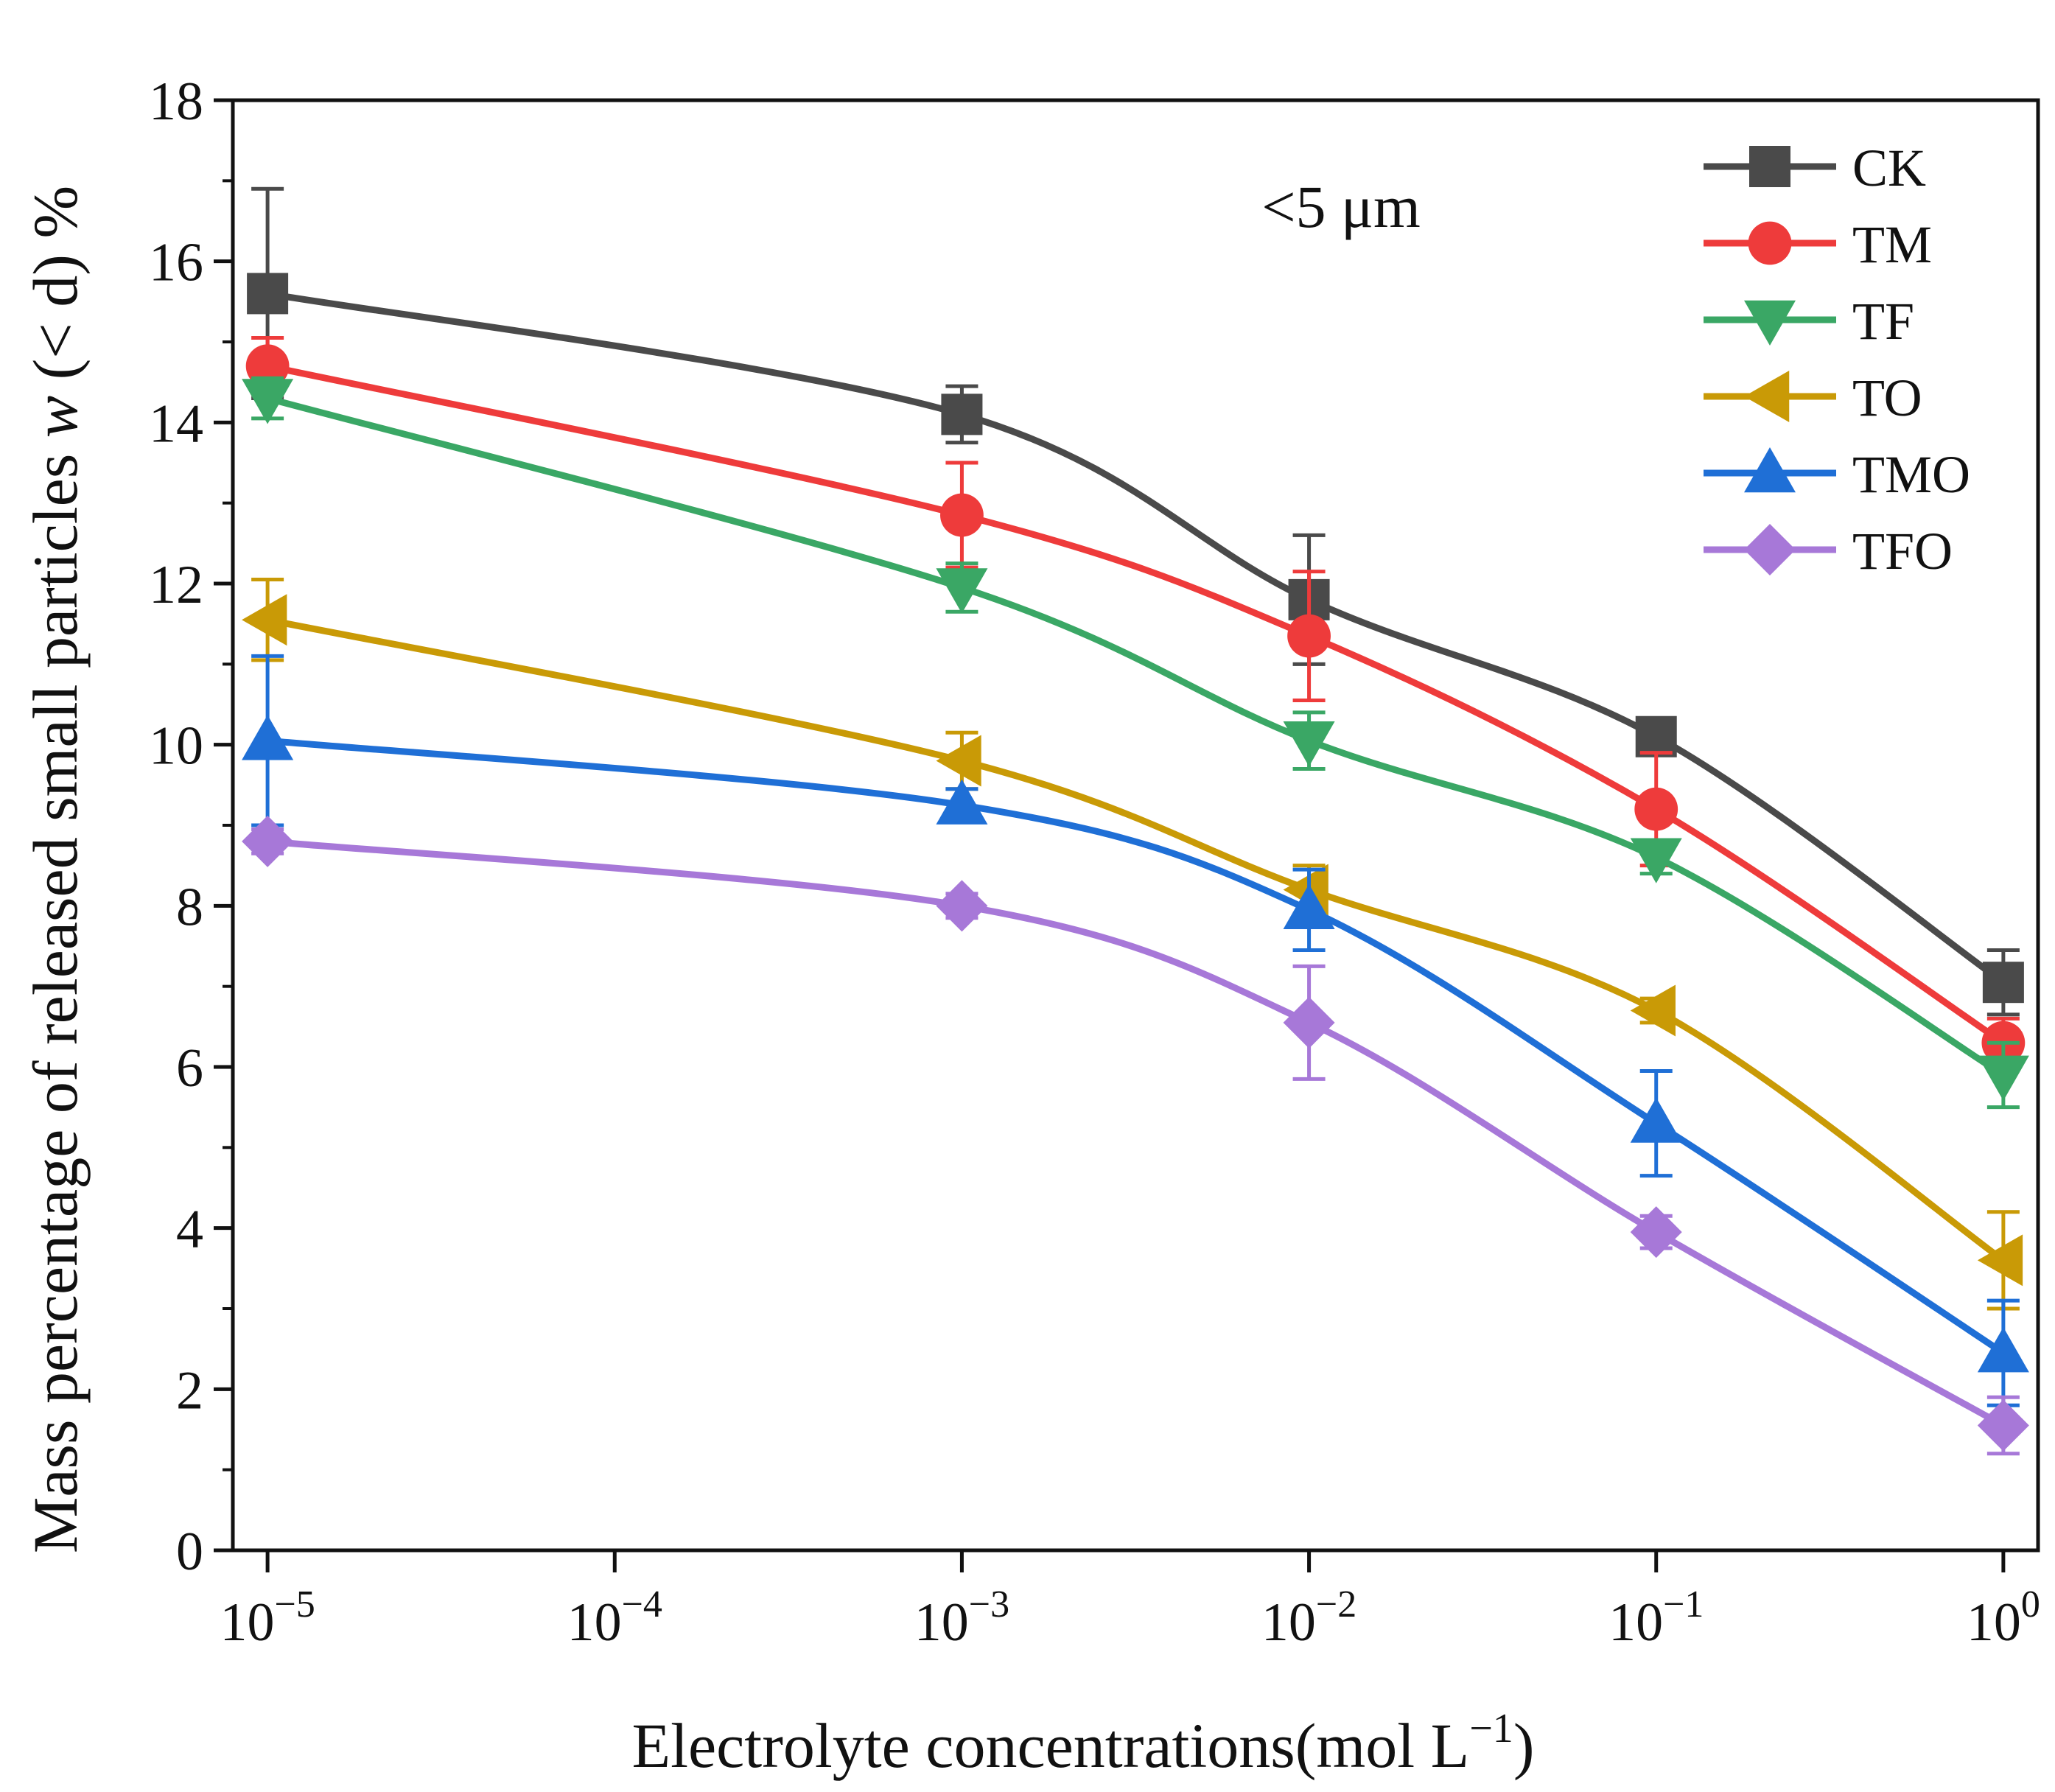 The image size is (2055, 1792). I want to click on x-tick-label: 10⁻², so click(1308, 1618).